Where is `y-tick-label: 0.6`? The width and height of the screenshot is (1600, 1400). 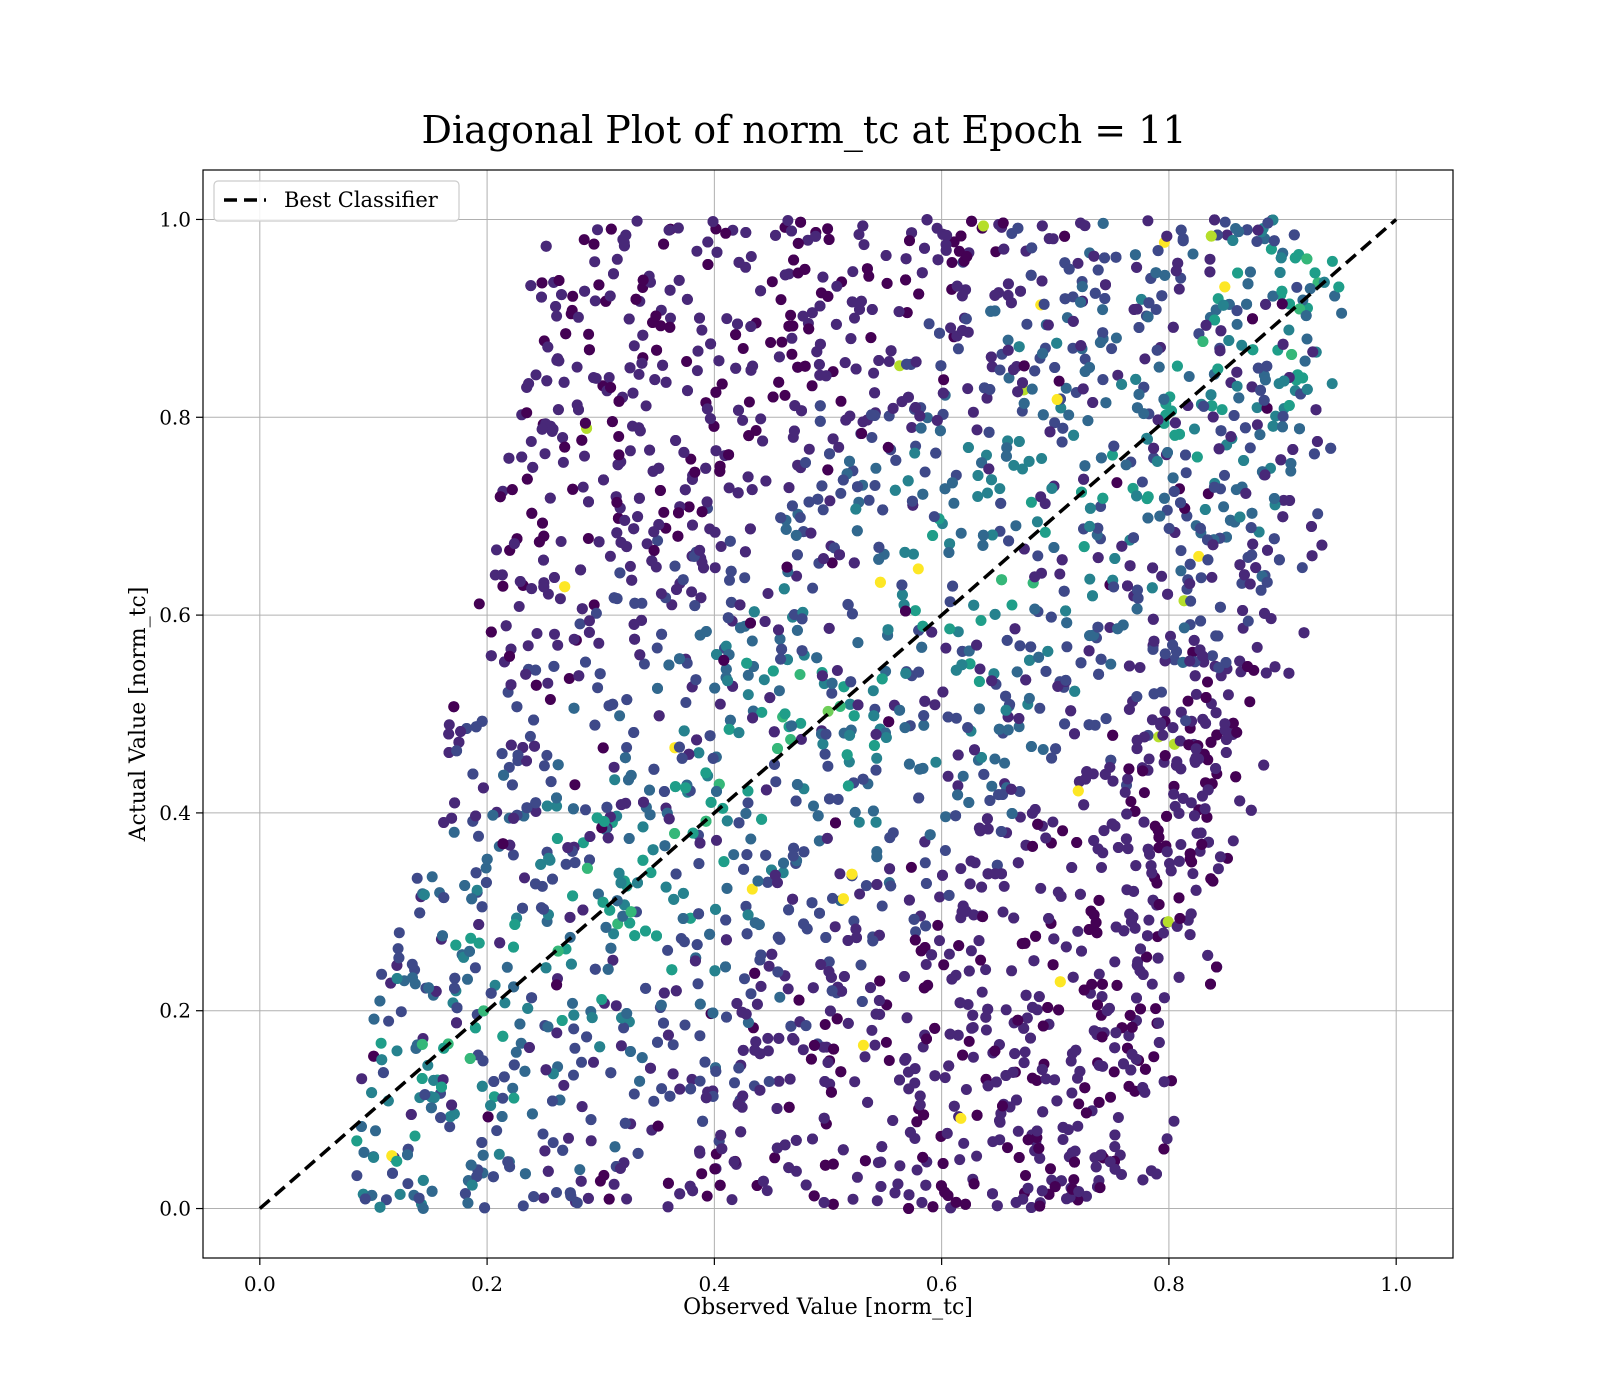
y-tick-label: 0.6 is located at coordinates (175, 615).